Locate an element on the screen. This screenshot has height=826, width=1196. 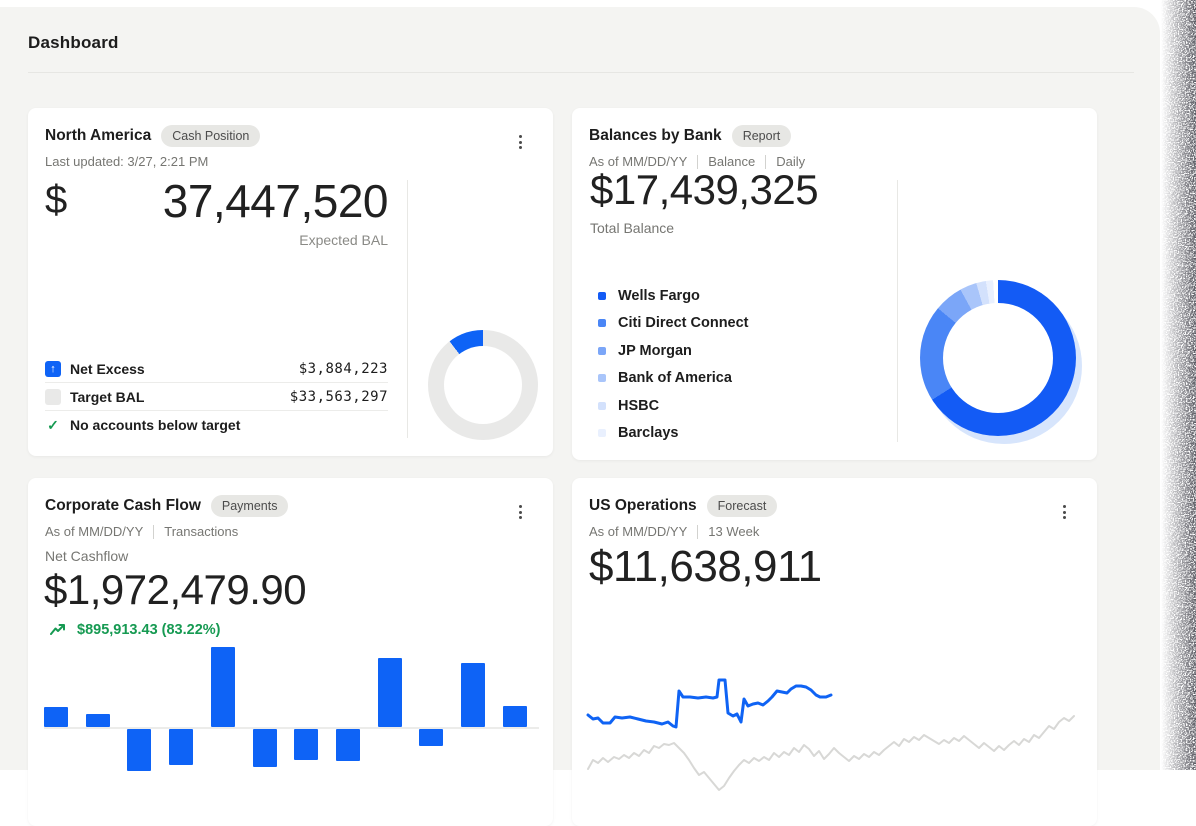
cashflow-delta: $895,913.43 (83.22%) is located at coordinates (135, 630).